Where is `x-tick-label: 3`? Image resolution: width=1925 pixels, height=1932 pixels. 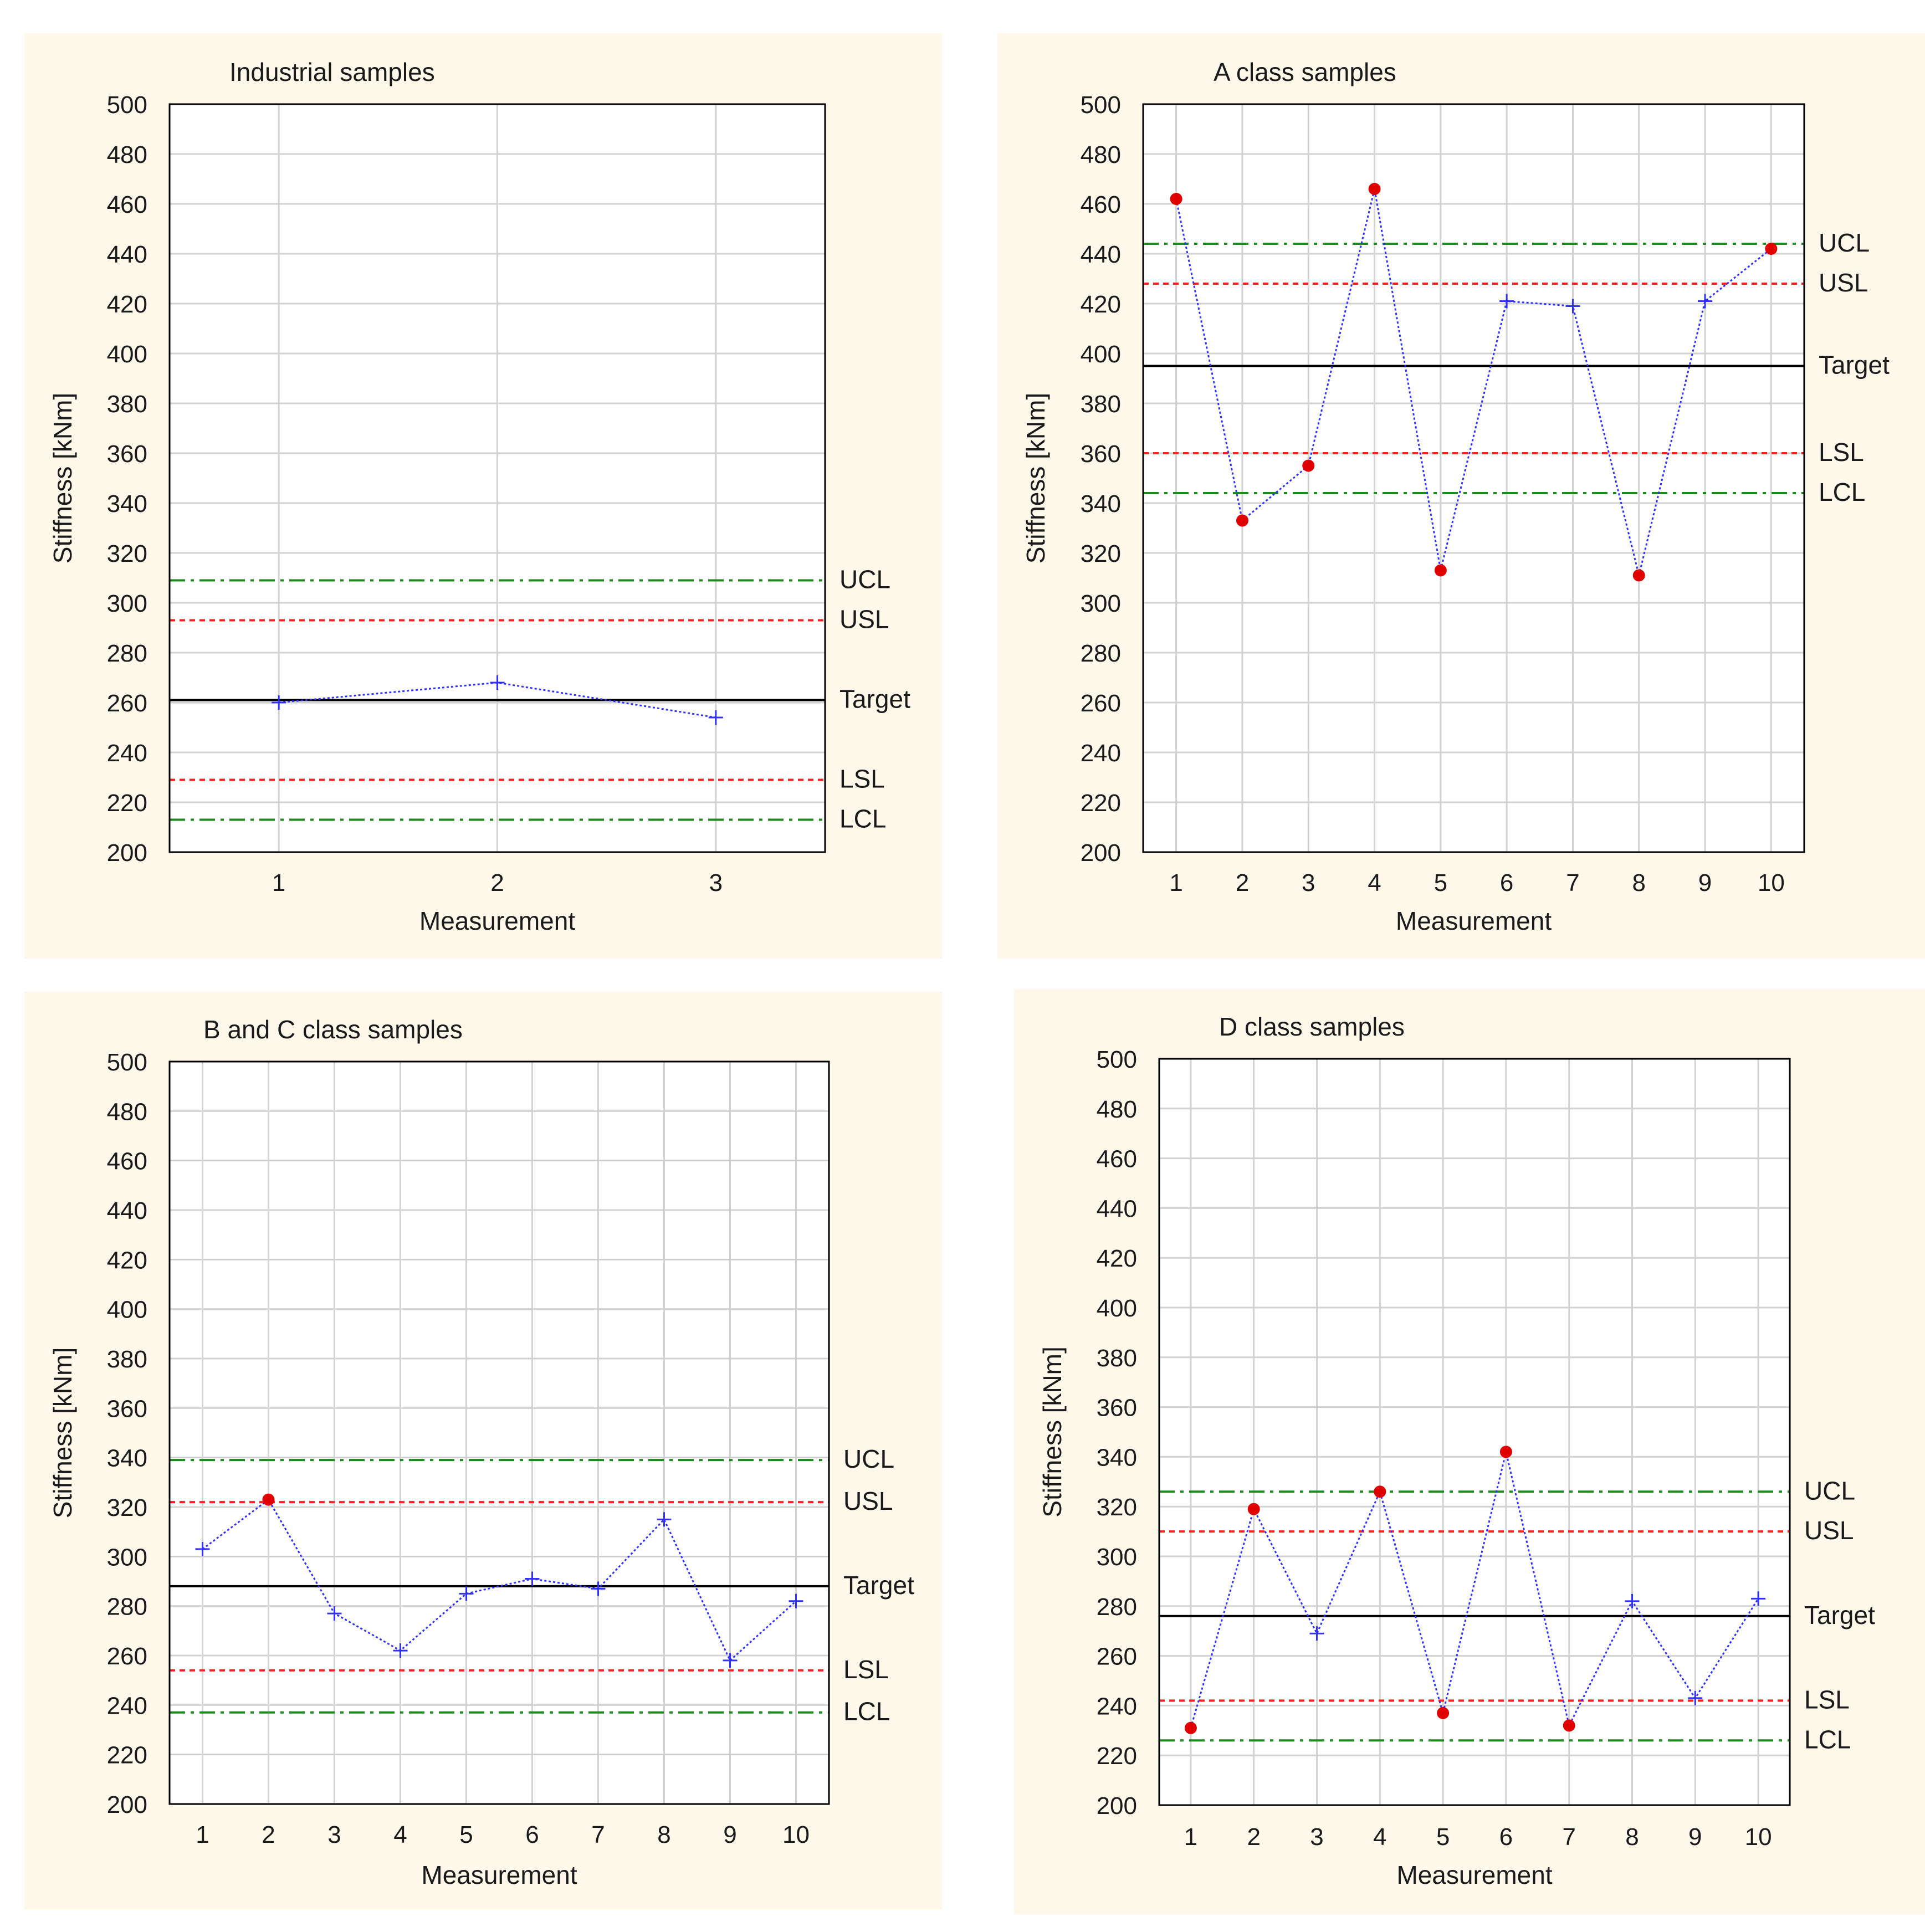
x-tick-label: 3 is located at coordinates (1308, 882).